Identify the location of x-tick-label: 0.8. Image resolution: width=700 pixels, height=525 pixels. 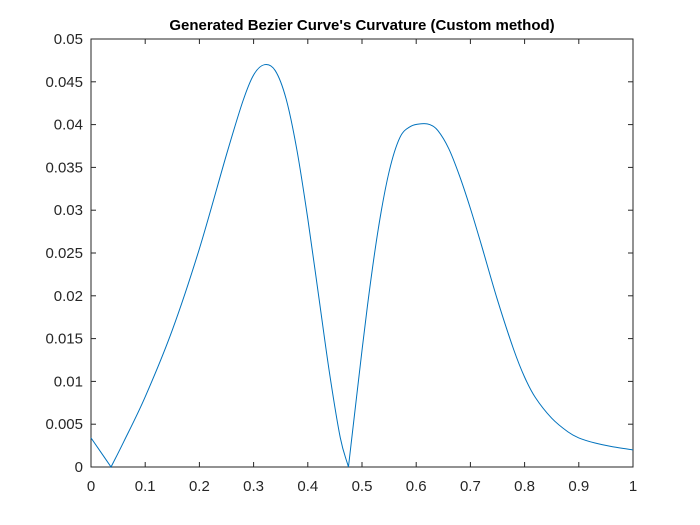
(524, 486).